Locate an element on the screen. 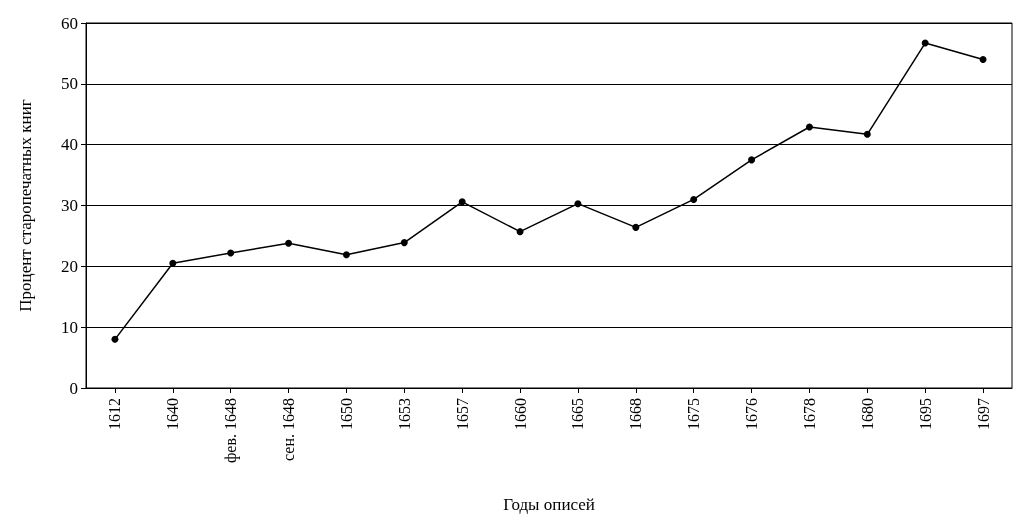 Image resolution: width=1025 pixels, height=526 pixels. x-tick-label: 1675 is located at coordinates (694, 414).